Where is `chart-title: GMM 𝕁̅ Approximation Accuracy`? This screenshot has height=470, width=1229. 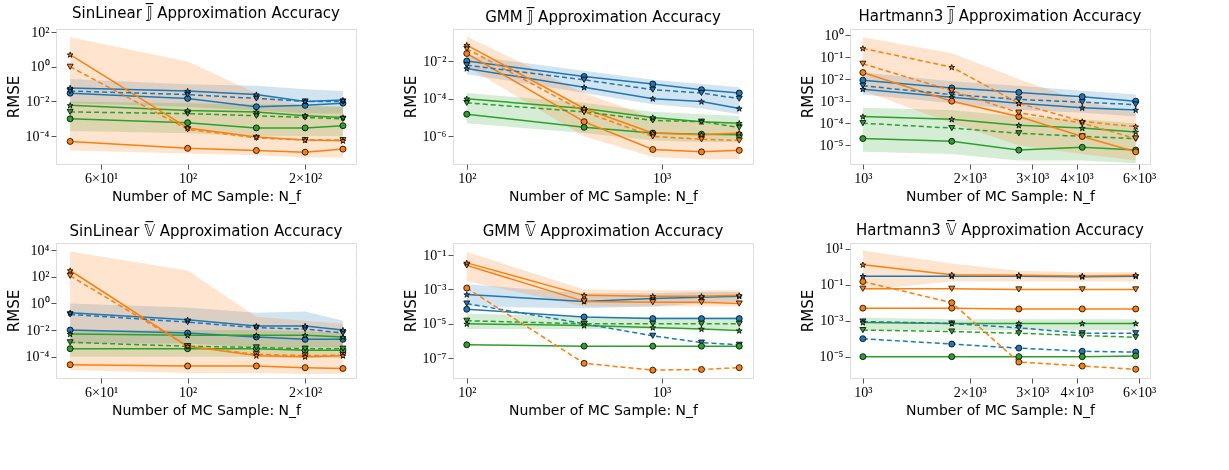 chart-title: GMM 𝕁̅ Approximation Accuracy is located at coordinates (603, 16).